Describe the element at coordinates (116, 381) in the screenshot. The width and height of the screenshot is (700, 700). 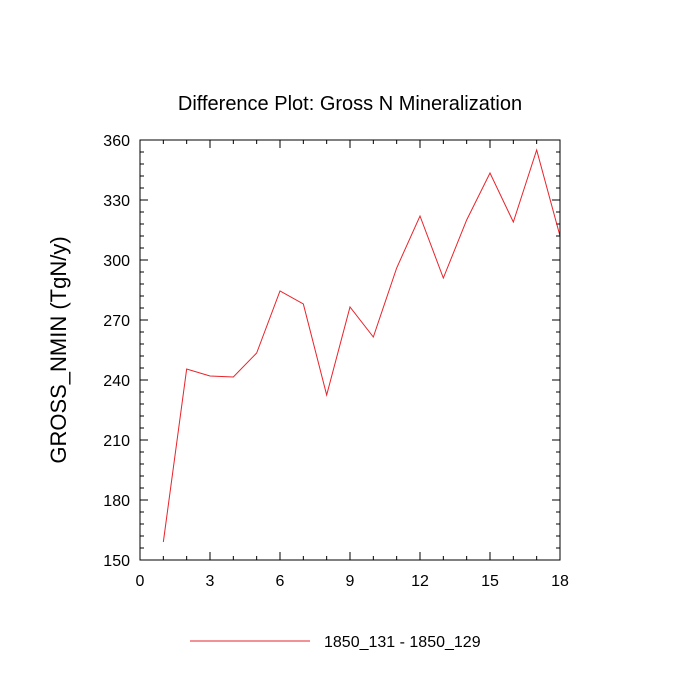
I see `y-tick-label: 240` at that location.